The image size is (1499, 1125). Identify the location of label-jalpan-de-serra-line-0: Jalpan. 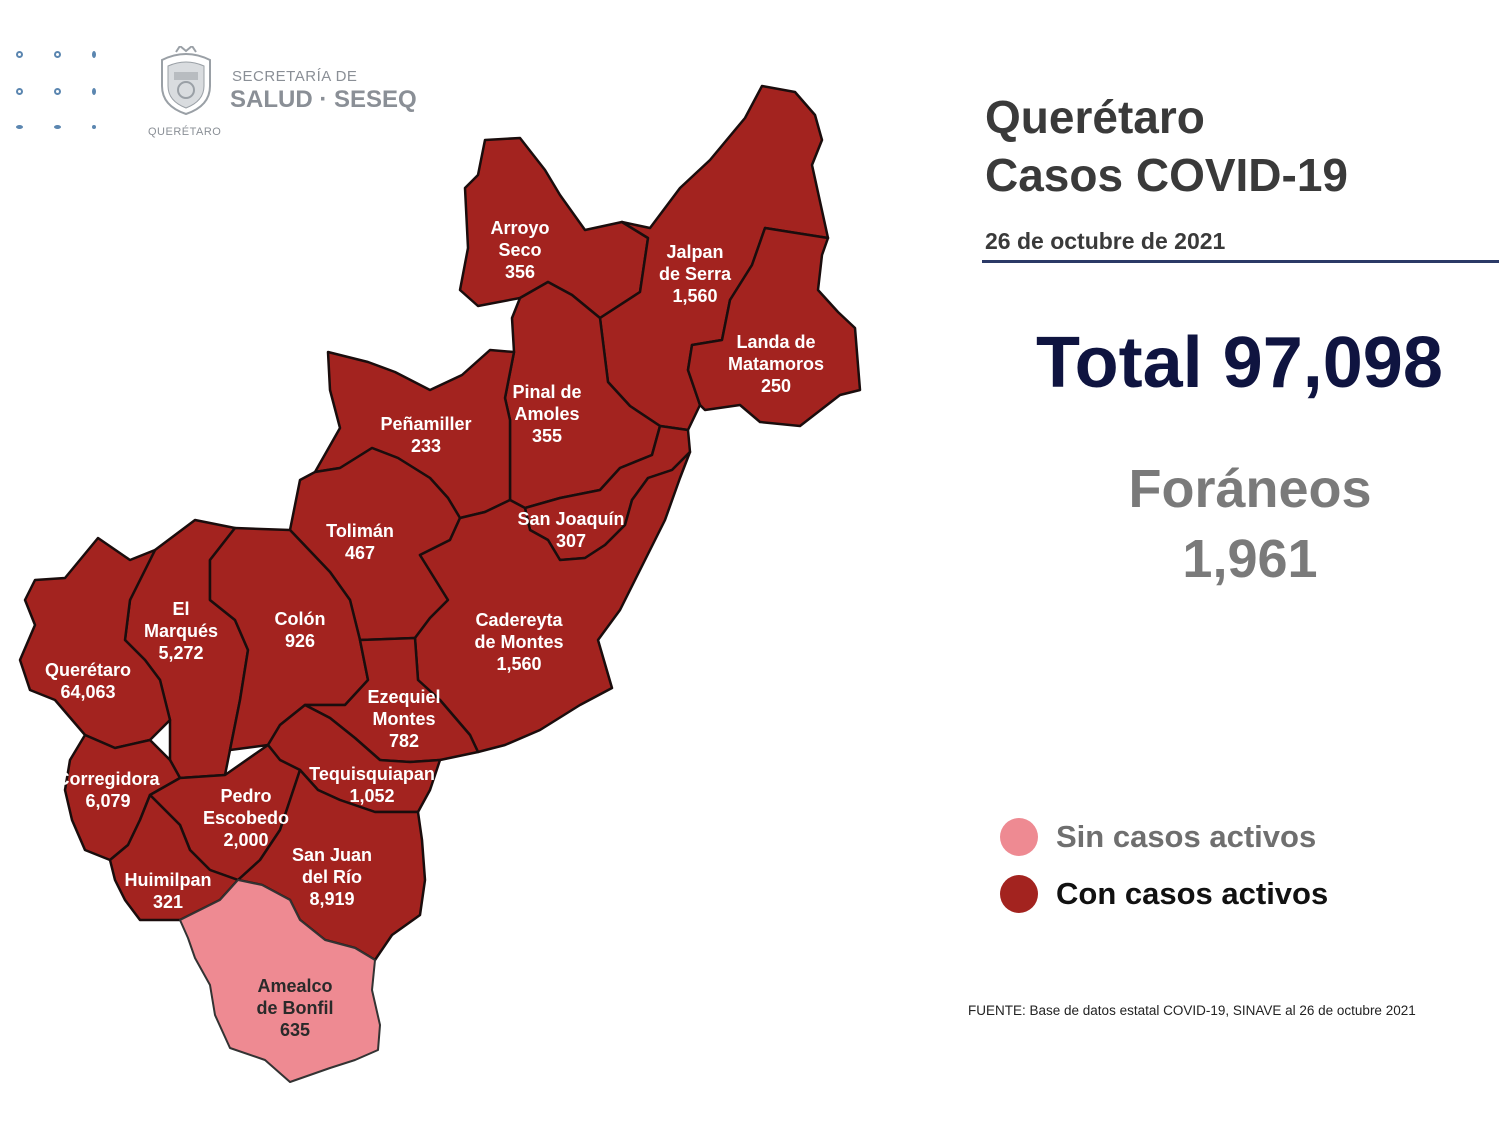
(694, 252).